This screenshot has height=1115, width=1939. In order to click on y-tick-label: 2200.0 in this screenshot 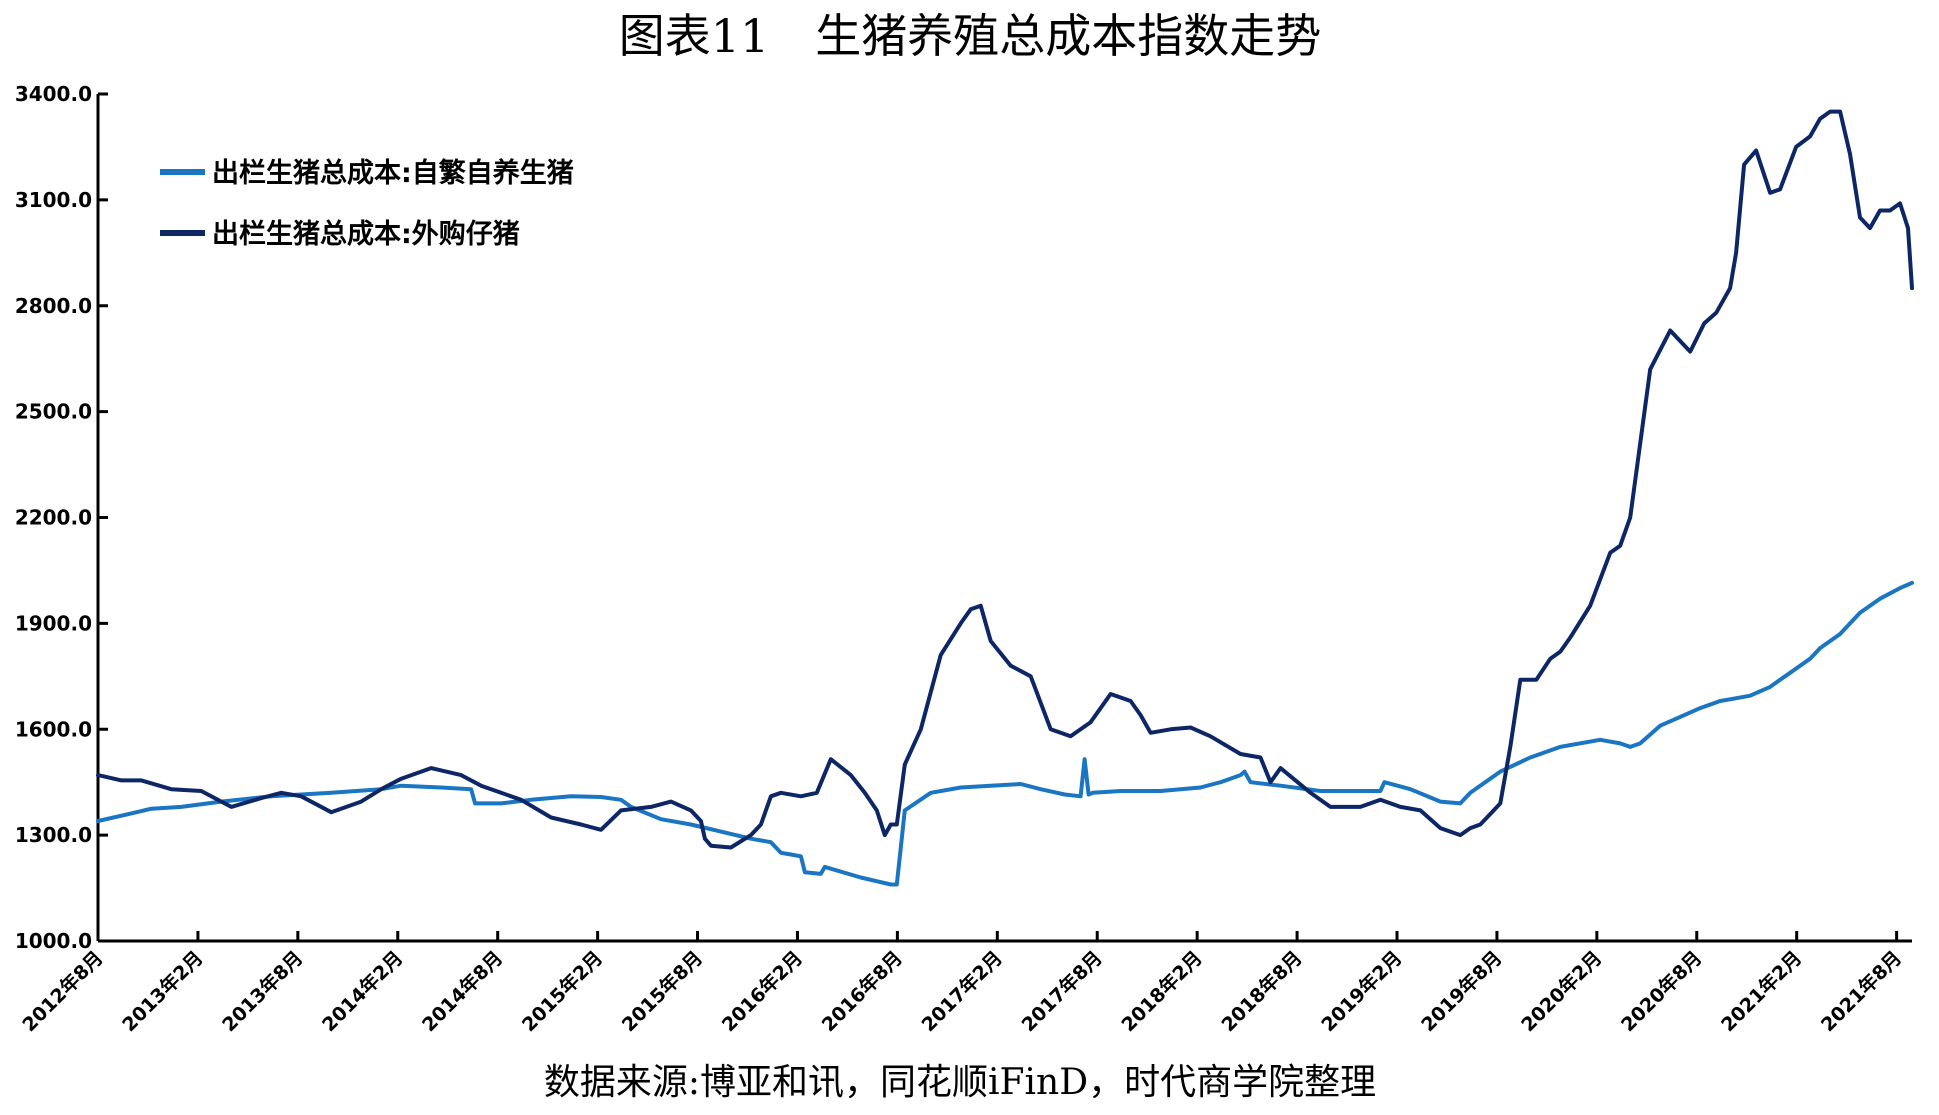, I will do `click(53, 518)`.